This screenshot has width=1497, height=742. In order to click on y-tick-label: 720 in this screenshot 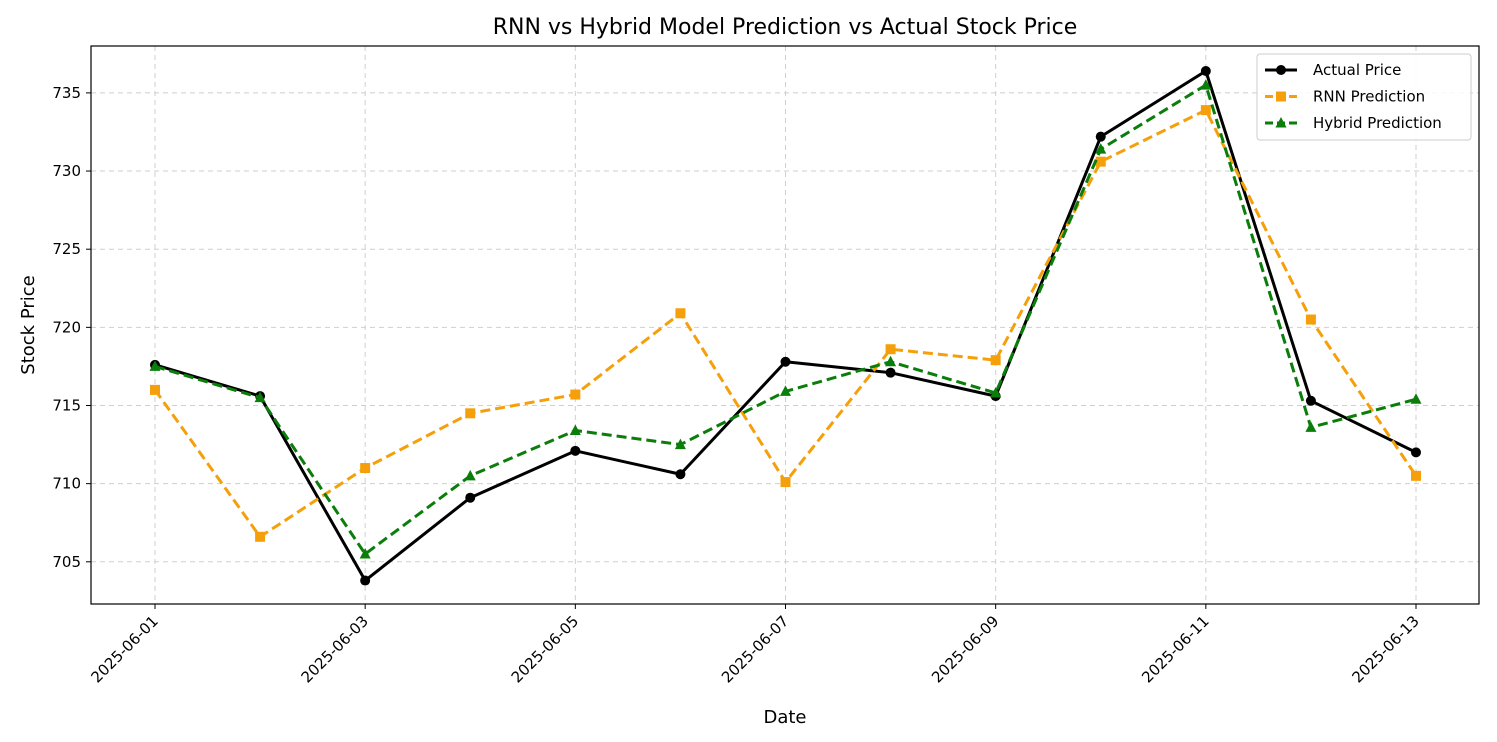, I will do `click(66, 327)`.